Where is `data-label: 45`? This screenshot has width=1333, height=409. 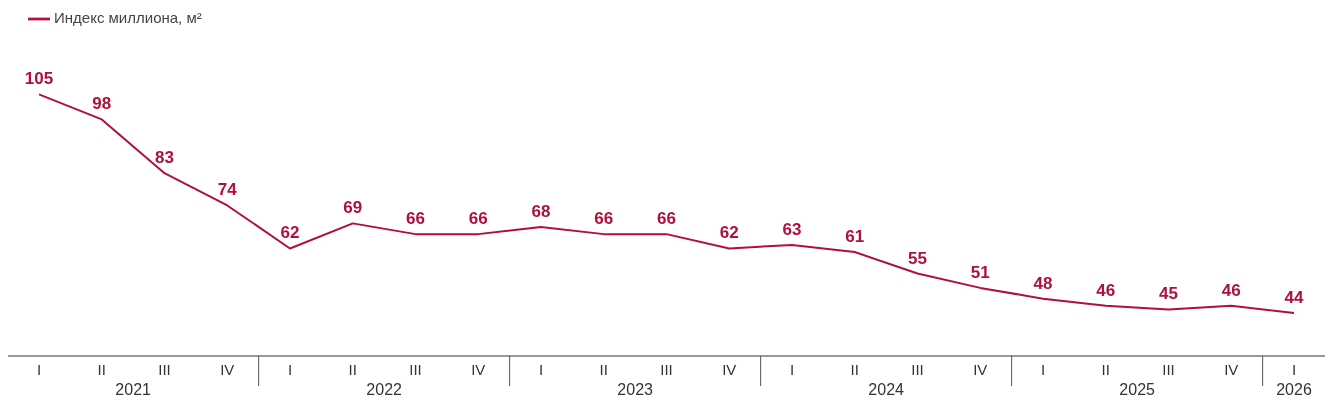 data-label: 45 is located at coordinates (1168, 294).